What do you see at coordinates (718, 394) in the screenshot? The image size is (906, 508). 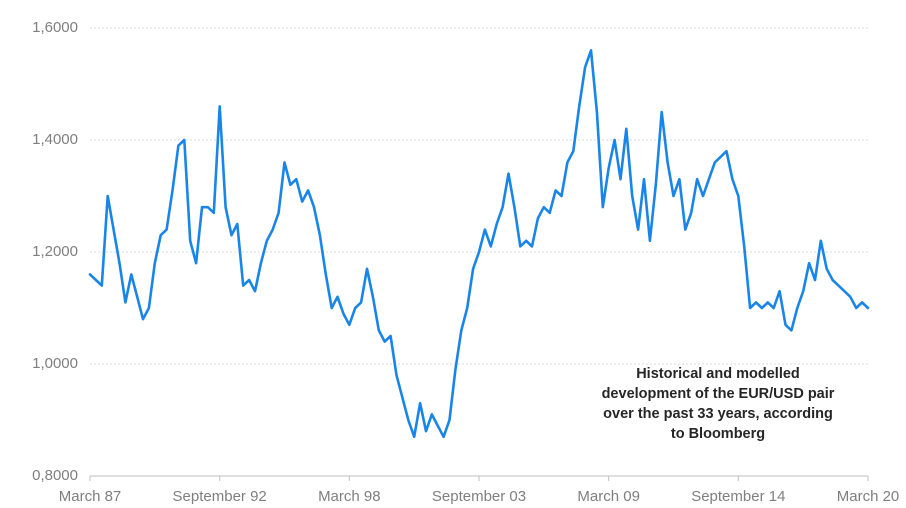 I see `annotation: development of the EUR/USD pair` at bounding box center [718, 394].